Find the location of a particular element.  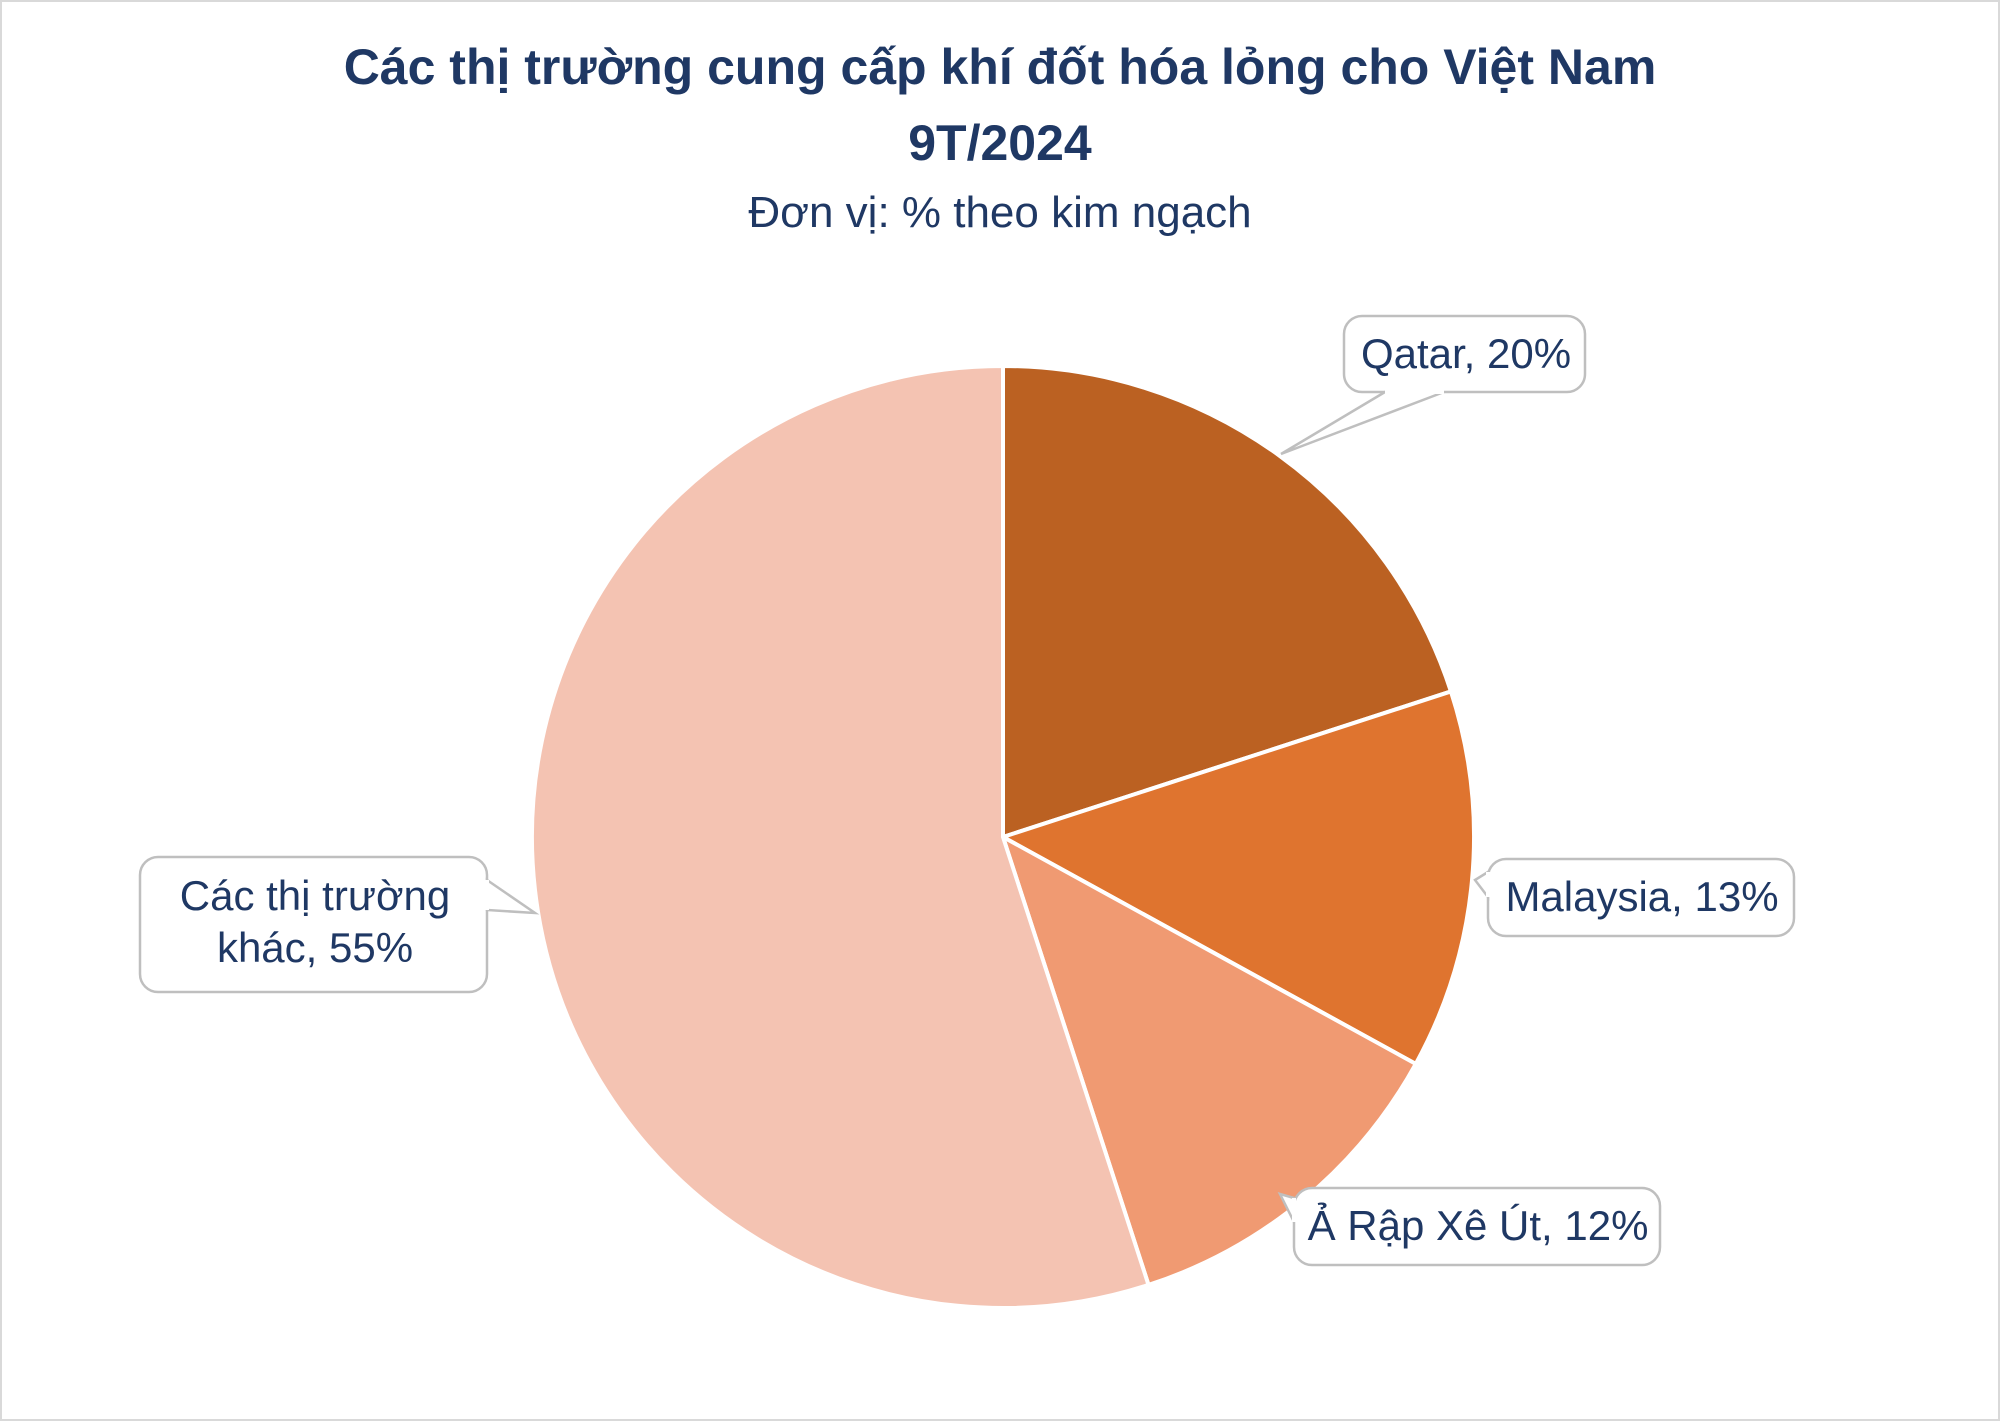

data-label-others-line1: Các thị trường is located at coordinates (315, 895).